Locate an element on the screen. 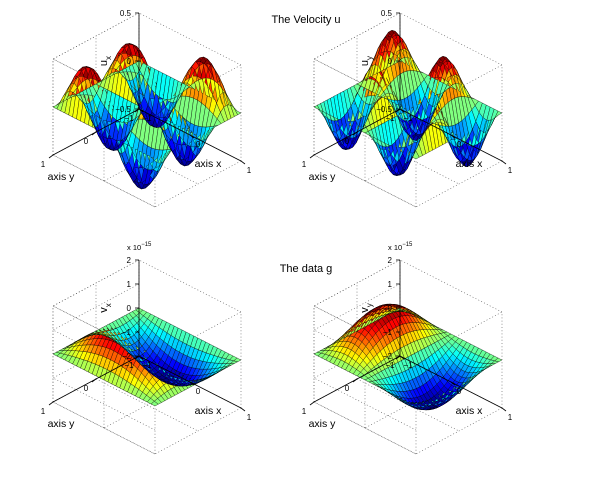 Image resolution: width=612 pixels, height=499 pixels. section-title-data: The data g is located at coordinates (306, 269).